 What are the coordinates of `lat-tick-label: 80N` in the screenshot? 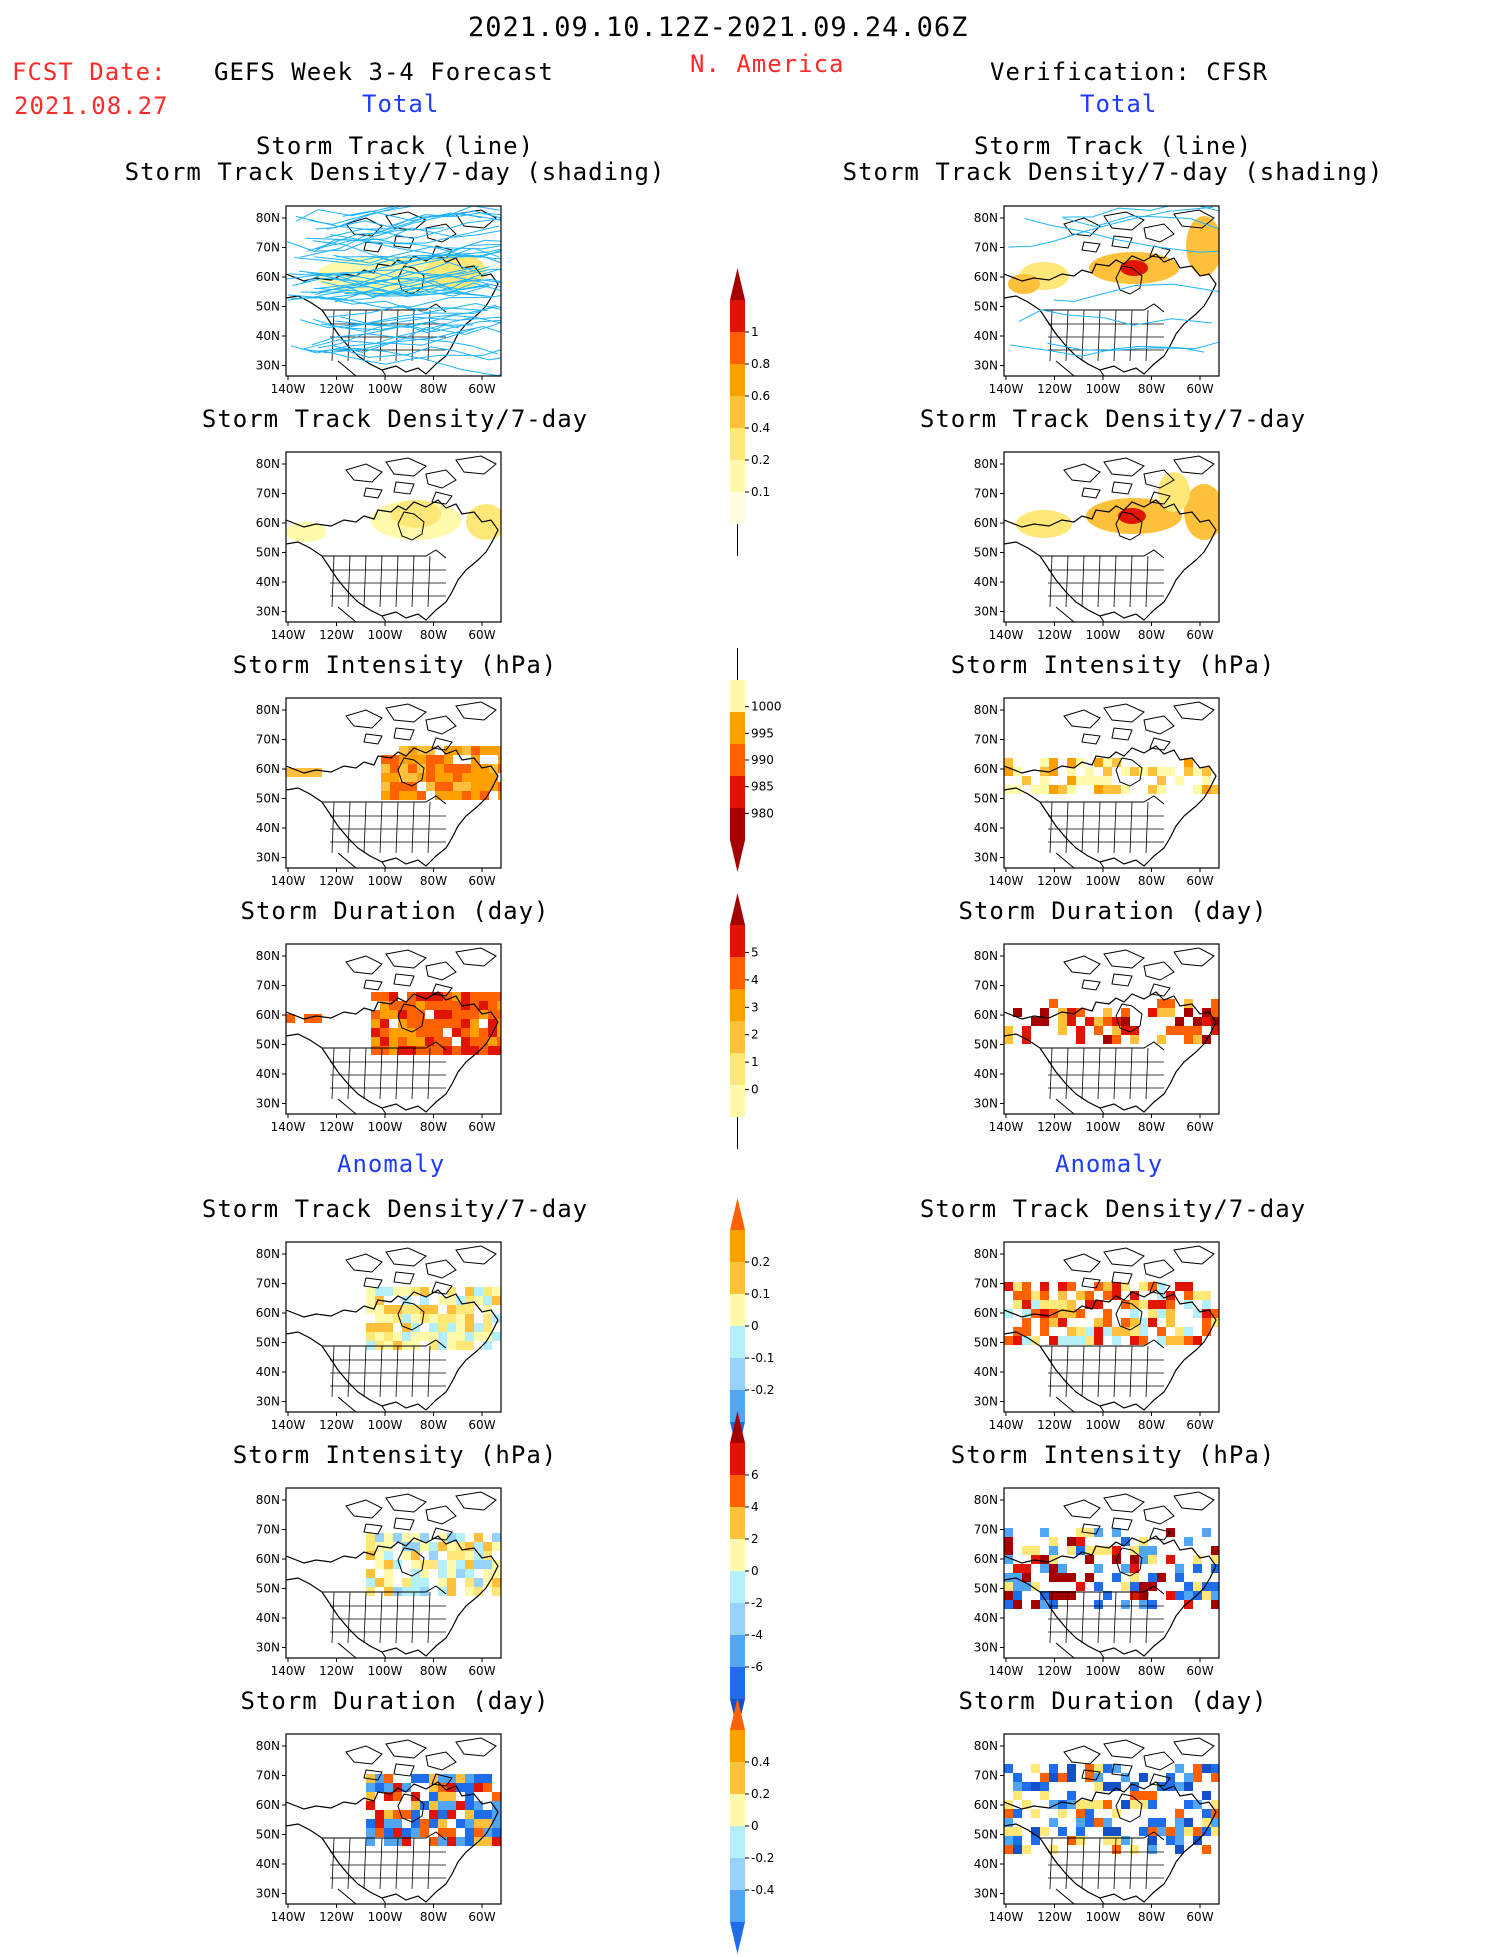 It's located at (268, 956).